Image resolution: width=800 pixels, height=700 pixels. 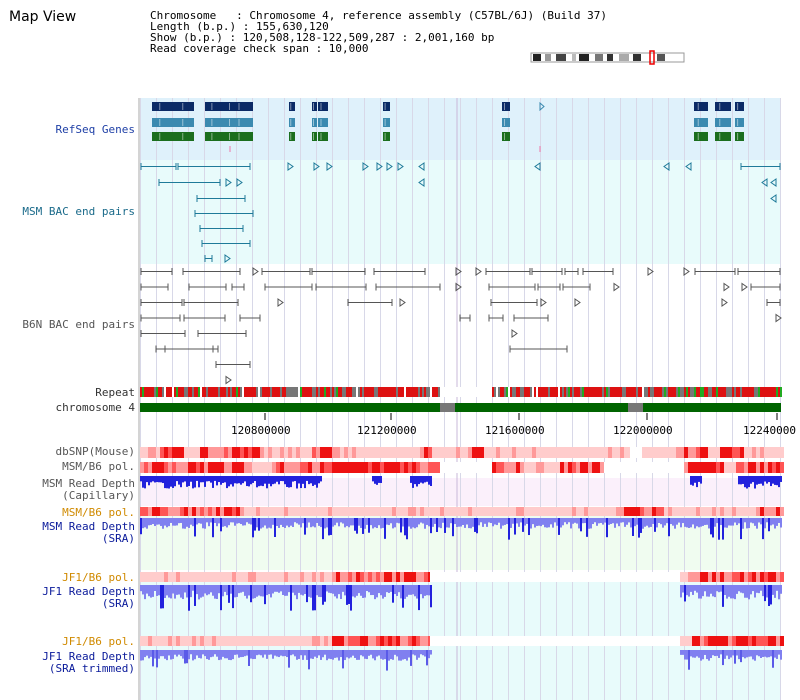 What do you see at coordinates (95, 129) in the screenshot?
I see `track-label-refseq: RefSeq Genes` at bounding box center [95, 129].